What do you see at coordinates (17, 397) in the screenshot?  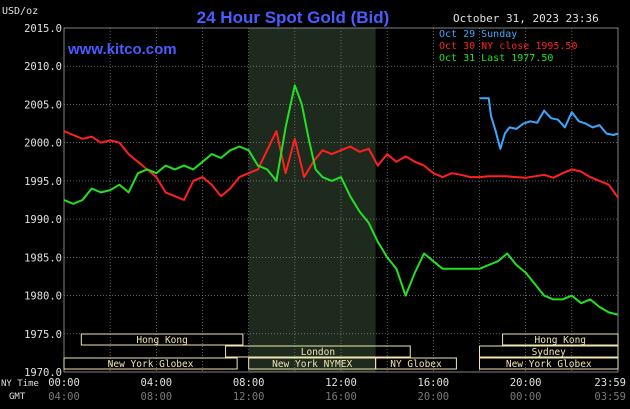 I see `gmt-label: GMT` at bounding box center [17, 397].